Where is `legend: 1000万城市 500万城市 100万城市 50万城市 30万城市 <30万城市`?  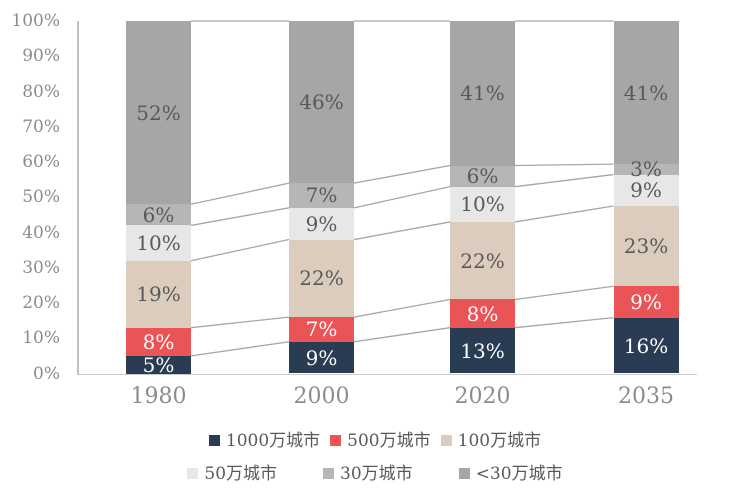
legend: 1000万城市 500万城市 100万城市 50万城市 30万城市 <30万城市 is located at coordinates (375, 457).